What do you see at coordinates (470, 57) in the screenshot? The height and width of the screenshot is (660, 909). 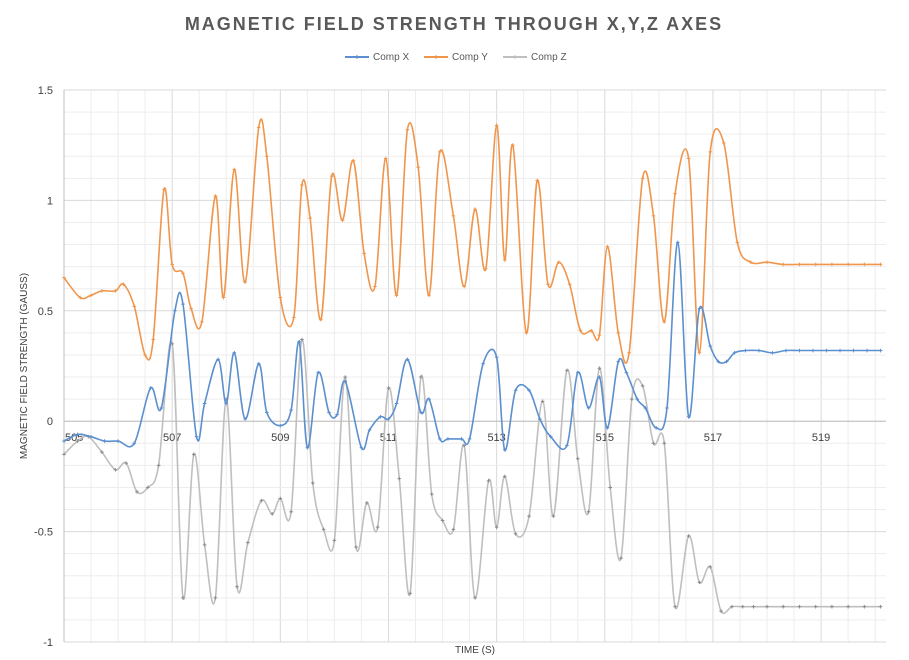 I see `legend-label: Comp Y` at bounding box center [470, 57].